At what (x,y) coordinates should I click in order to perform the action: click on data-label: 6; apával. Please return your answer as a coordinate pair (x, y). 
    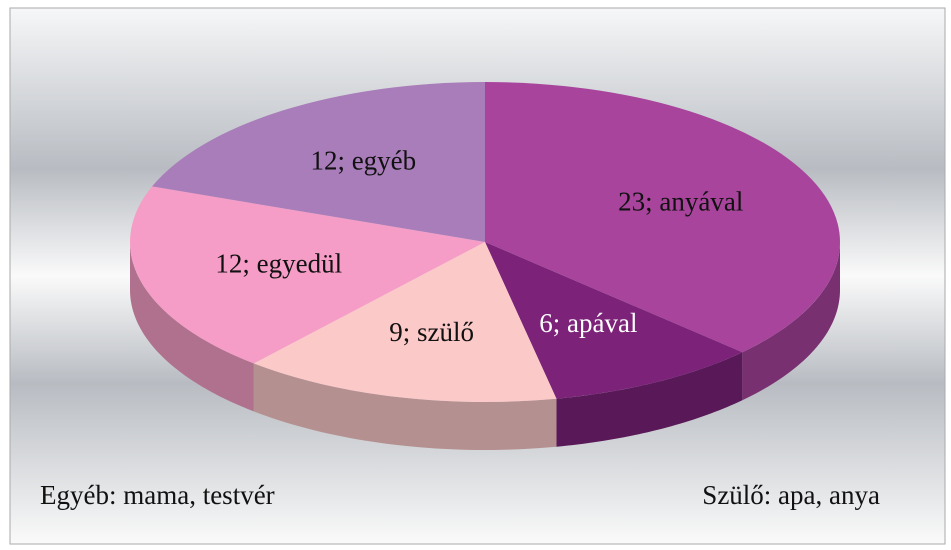
    Looking at the image, I should click on (588, 323).